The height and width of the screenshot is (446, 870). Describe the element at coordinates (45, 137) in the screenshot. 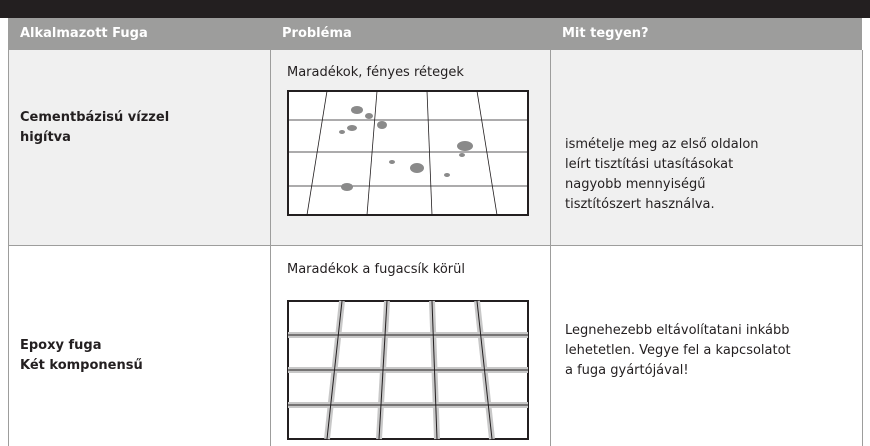

I see `text-line: higítva` at that location.